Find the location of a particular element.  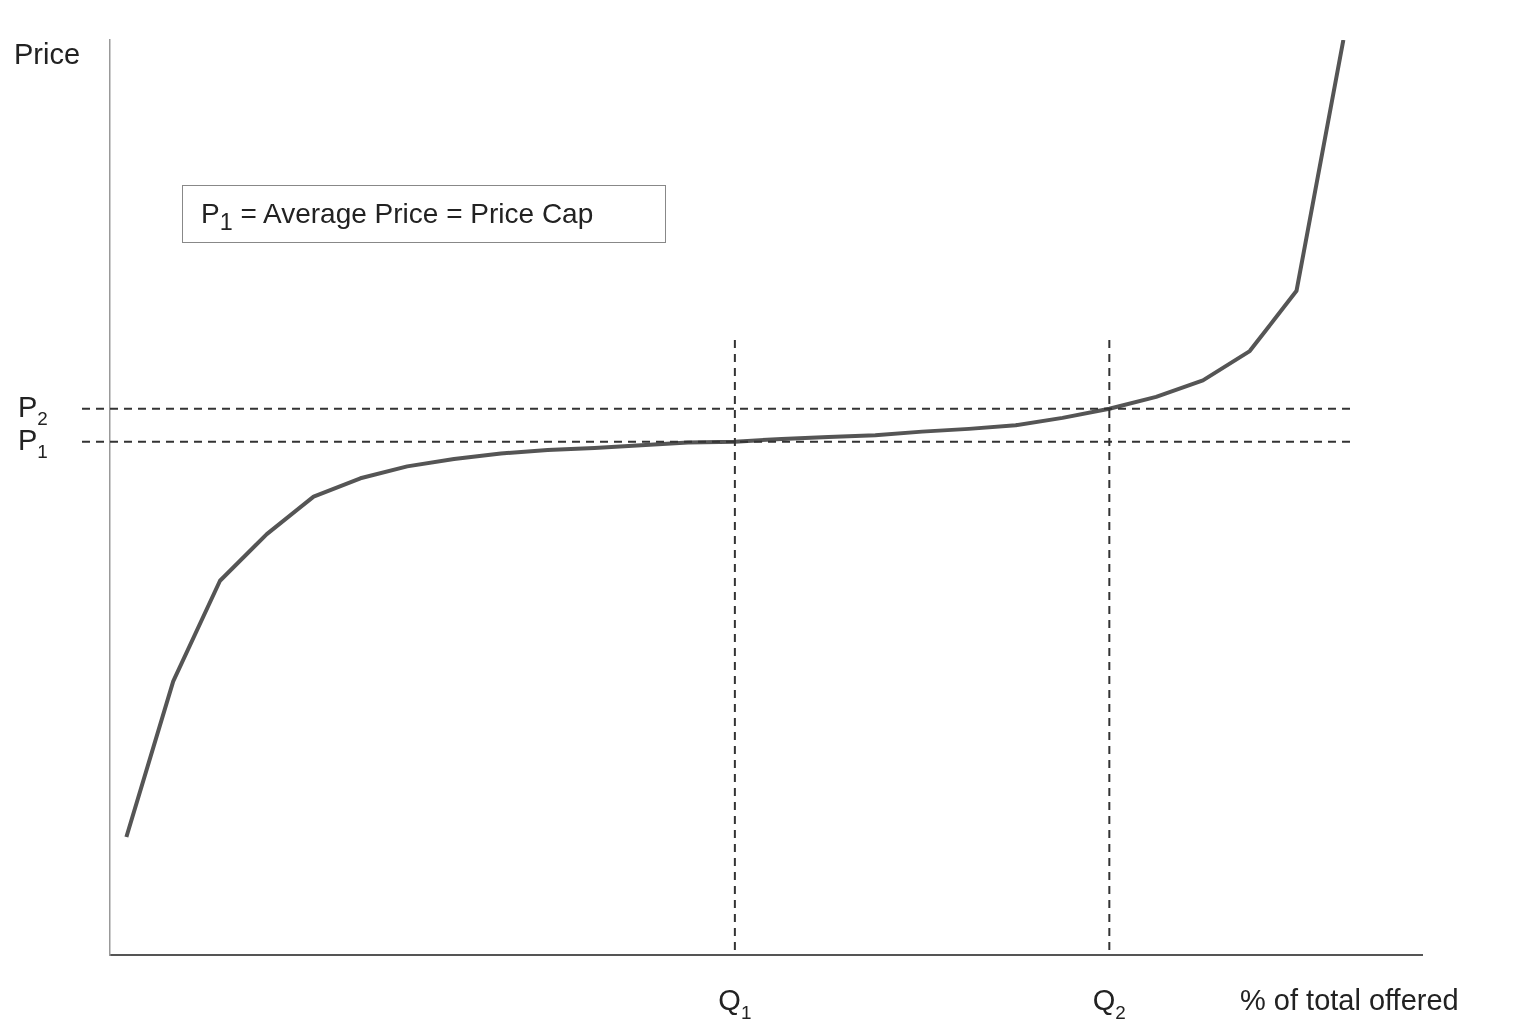

annotation: P$_{1}$ = Average Price = Price Cap is located at coordinates (424, 214).